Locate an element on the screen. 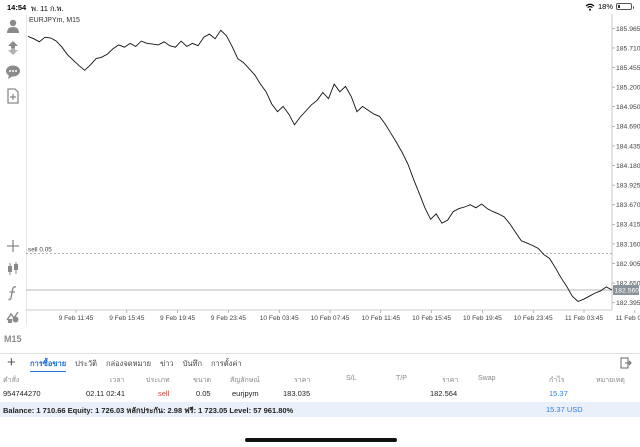  header-current-price: ราคา is located at coordinates (450, 380).